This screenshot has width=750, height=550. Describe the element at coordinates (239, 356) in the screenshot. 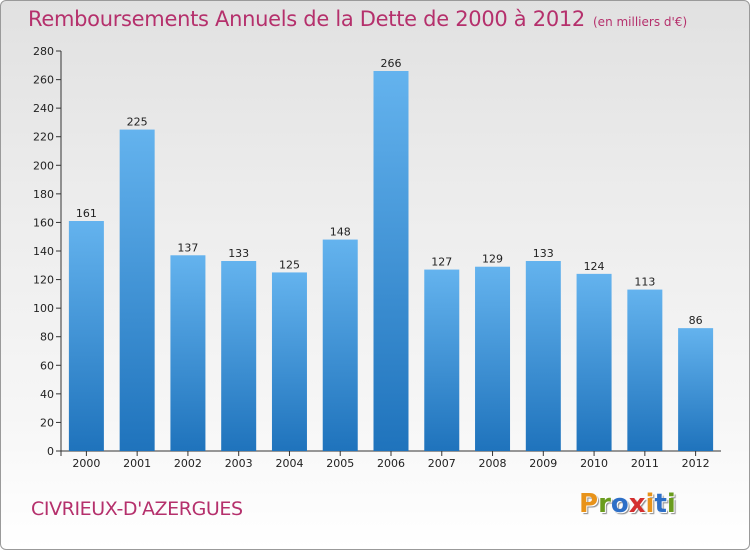

I see `bar-2003` at that location.